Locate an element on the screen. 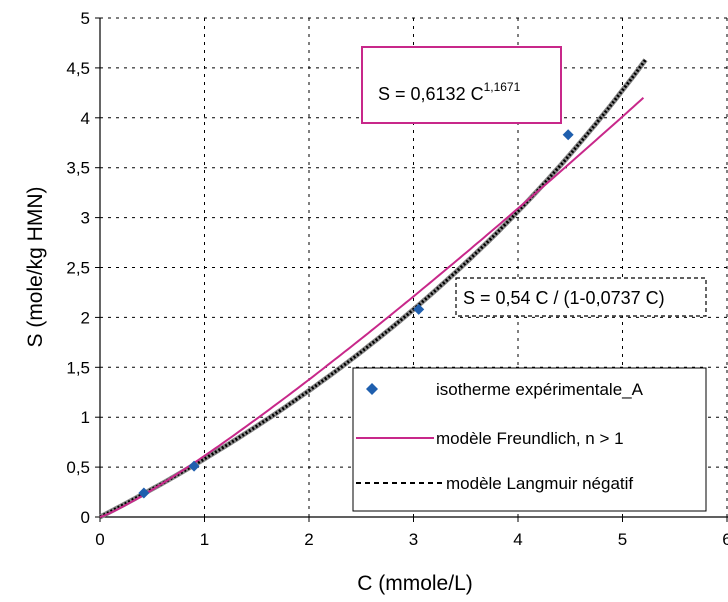  y-tick-label: 1,5 is located at coordinates (78, 367).